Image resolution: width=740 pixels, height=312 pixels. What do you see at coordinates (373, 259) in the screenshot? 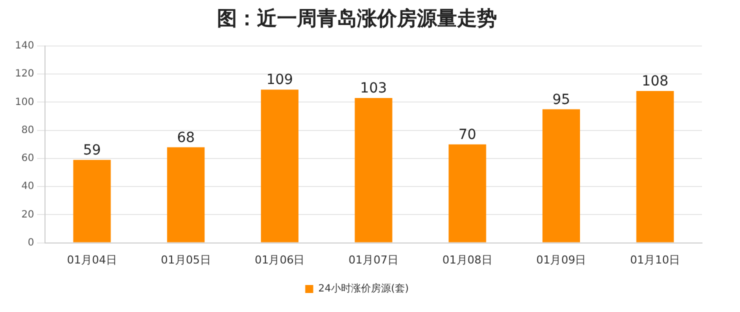
I see `x-tick-label: 01月07日` at bounding box center [373, 259].